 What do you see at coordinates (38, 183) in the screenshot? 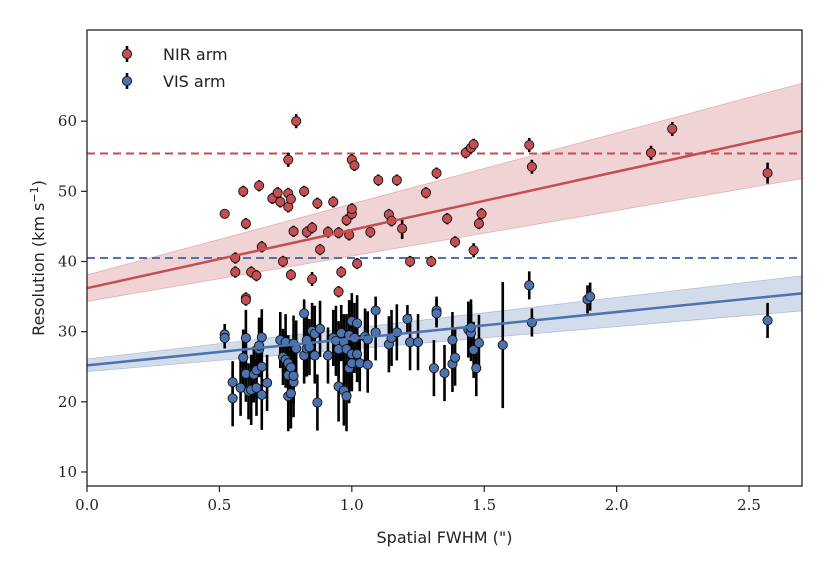
I see `y-axis-label-close: )` at bounding box center [38, 183].